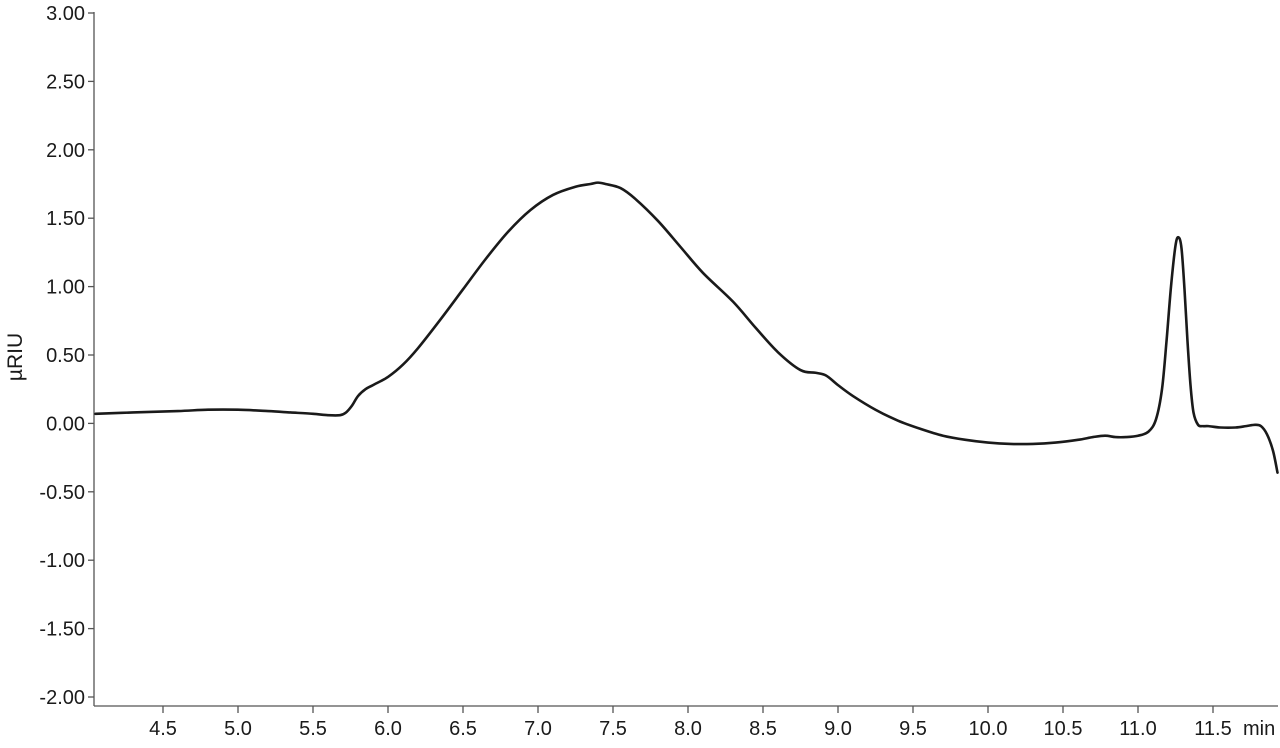 The height and width of the screenshot is (748, 1280). Describe the element at coordinates (988, 729) in the screenshot. I see `x-tick-label: 10.0` at that location.